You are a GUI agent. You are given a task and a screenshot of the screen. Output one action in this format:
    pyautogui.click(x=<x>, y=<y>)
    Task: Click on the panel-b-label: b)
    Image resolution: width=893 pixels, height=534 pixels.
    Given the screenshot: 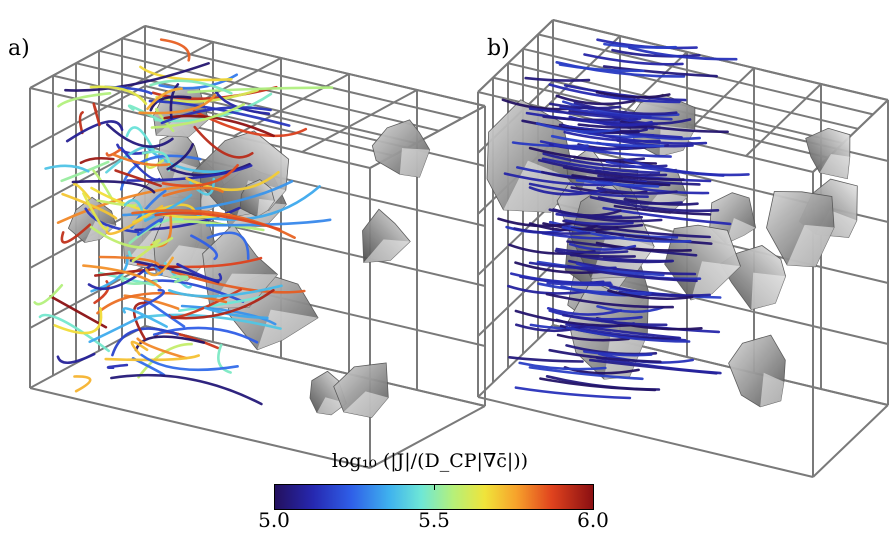 What is the action you would take?
    pyautogui.click(x=498, y=48)
    